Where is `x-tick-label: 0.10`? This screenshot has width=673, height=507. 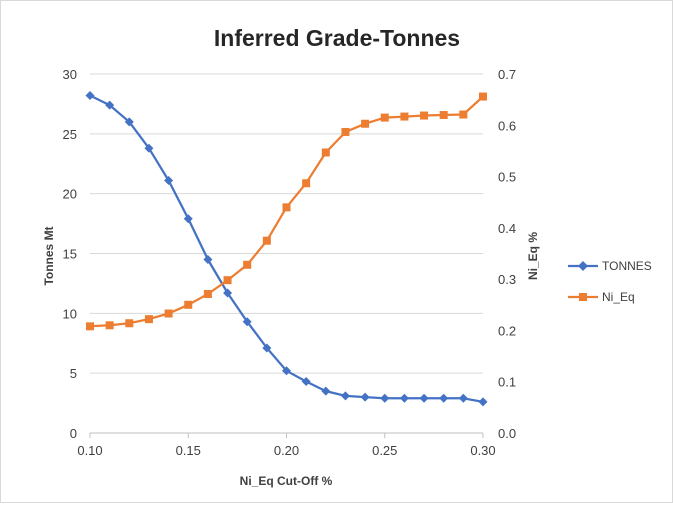 x-tick-label: 0.10 is located at coordinates (89, 450).